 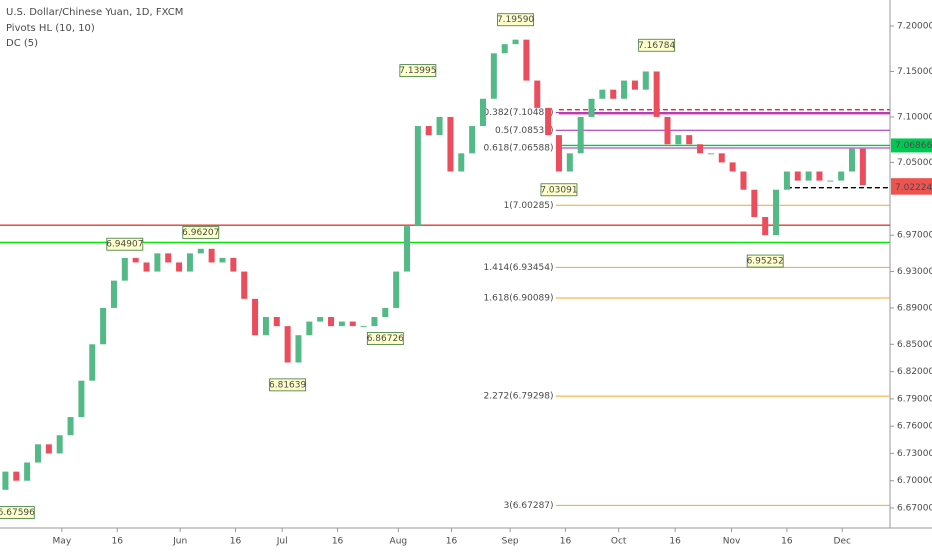 I want to click on y-tick-label: 6.82000, so click(x=914, y=372).